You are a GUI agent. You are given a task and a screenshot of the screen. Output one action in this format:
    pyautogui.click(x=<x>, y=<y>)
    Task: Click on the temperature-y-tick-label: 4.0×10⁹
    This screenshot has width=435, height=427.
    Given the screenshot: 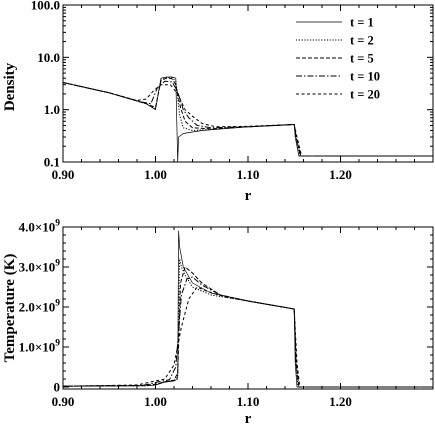 What is the action you would take?
    pyautogui.click(x=40, y=227)
    